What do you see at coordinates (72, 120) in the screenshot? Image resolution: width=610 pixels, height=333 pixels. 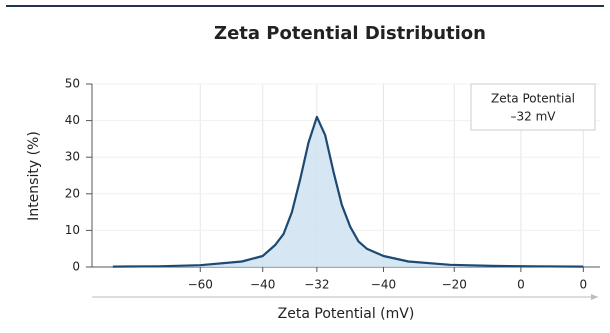 I see `y-tick-label: 40` at bounding box center [72, 120].